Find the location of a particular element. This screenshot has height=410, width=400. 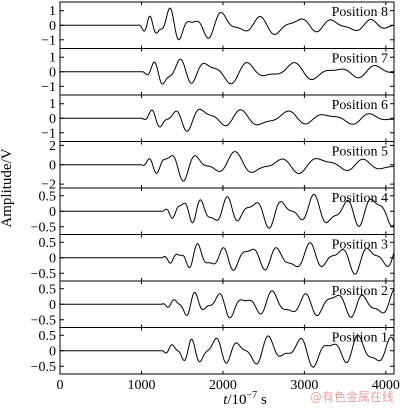

x-tick-label: 1000 is located at coordinates (141, 385).